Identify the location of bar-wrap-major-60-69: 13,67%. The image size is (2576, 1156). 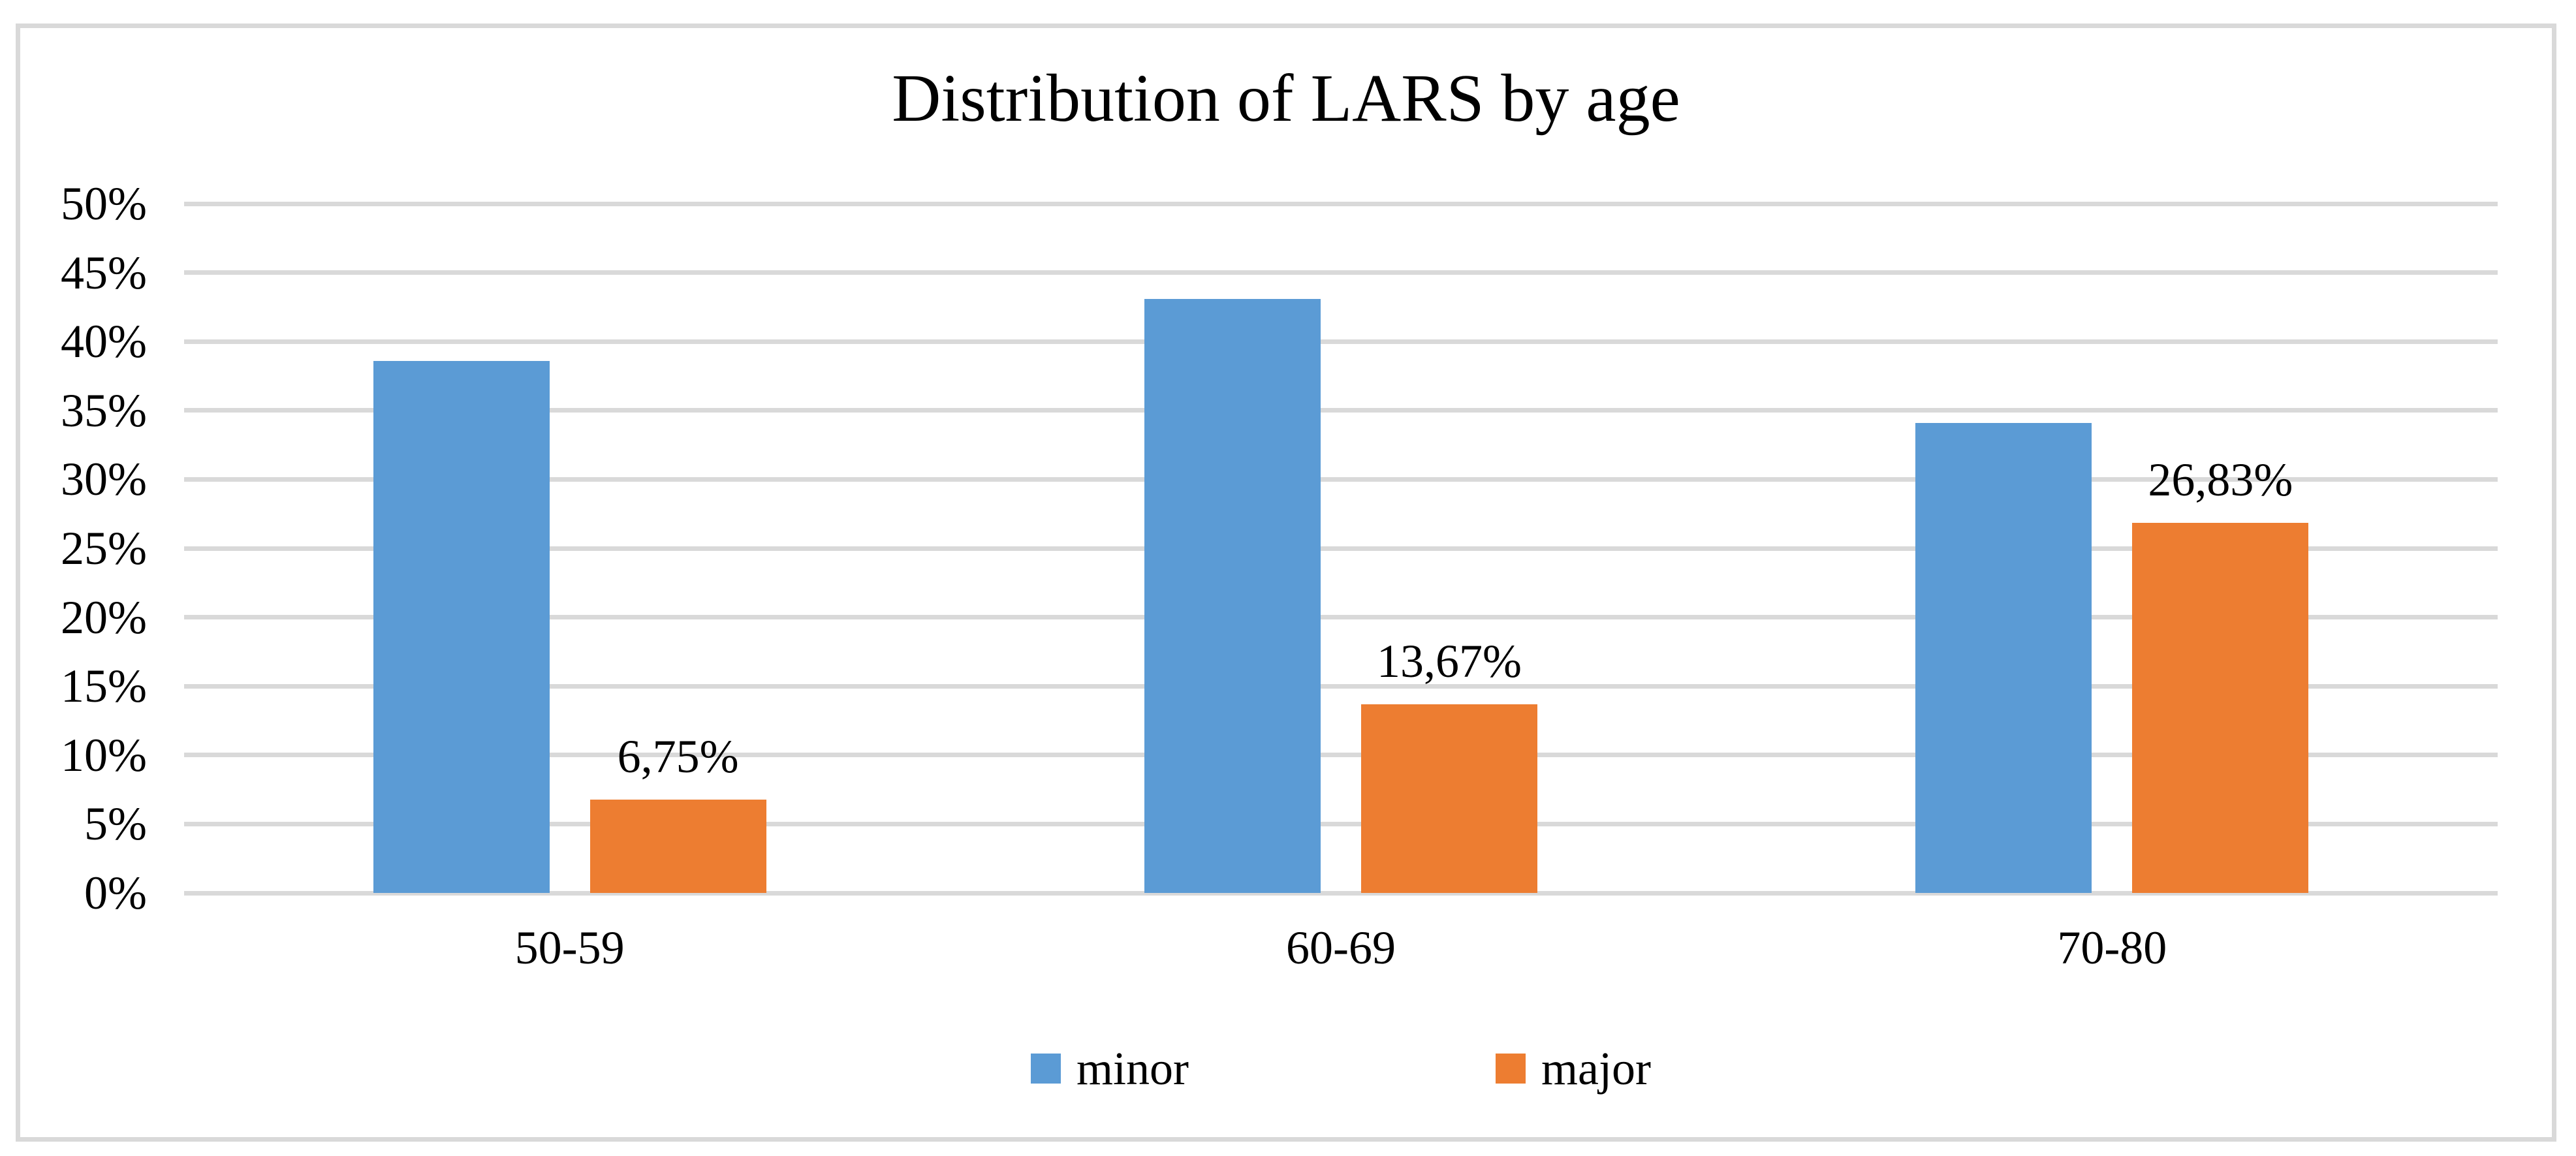
(1448, 765).